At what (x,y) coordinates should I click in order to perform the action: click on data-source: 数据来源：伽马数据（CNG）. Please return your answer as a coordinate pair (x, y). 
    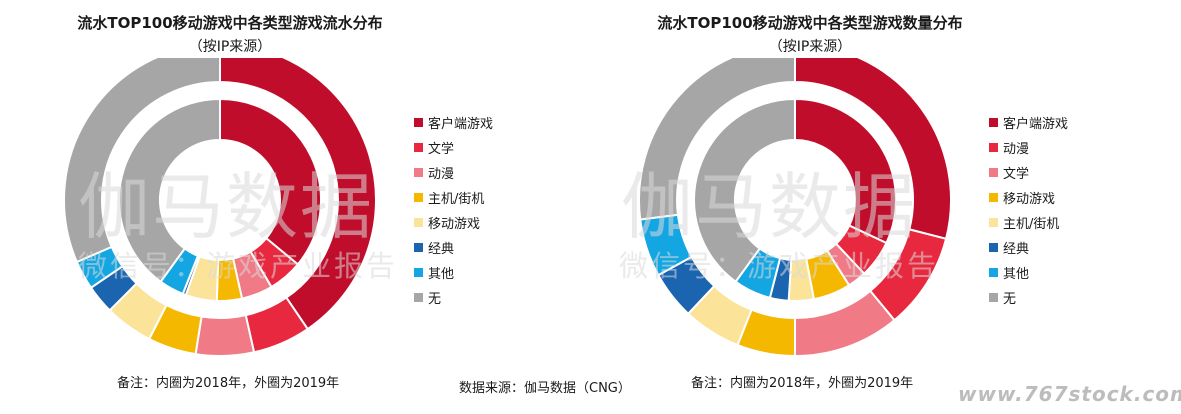
    Looking at the image, I should click on (545, 388).